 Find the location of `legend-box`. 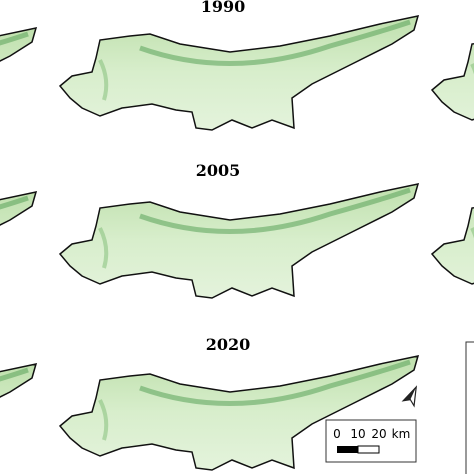

legend-box is located at coordinates (469, 407).